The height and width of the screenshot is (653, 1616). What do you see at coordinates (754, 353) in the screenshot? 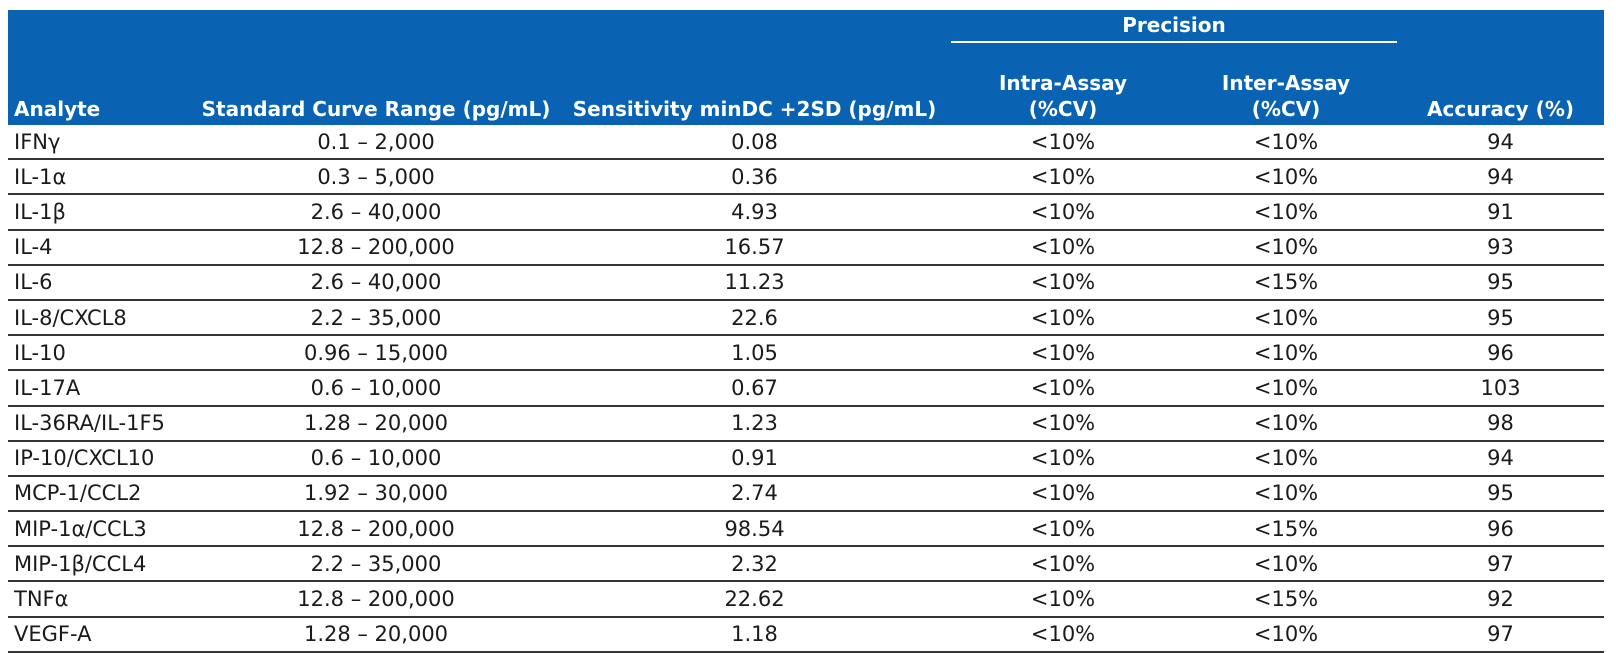
I see `cell-sensitivity: 1.05` at bounding box center [754, 353].